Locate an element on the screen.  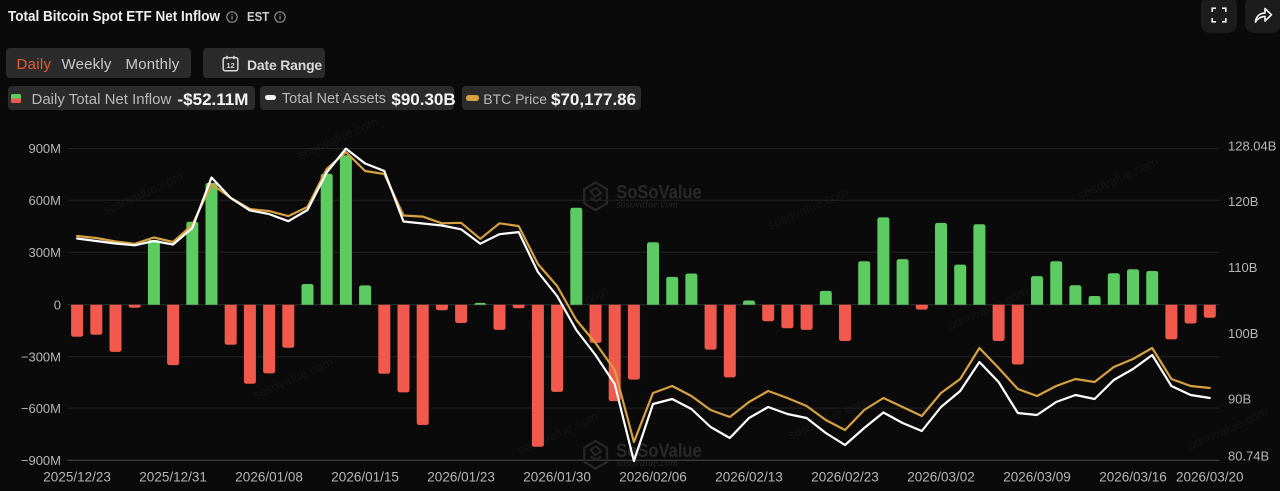
svg-text: 2026/03/20 is located at coordinates (1210, 477).